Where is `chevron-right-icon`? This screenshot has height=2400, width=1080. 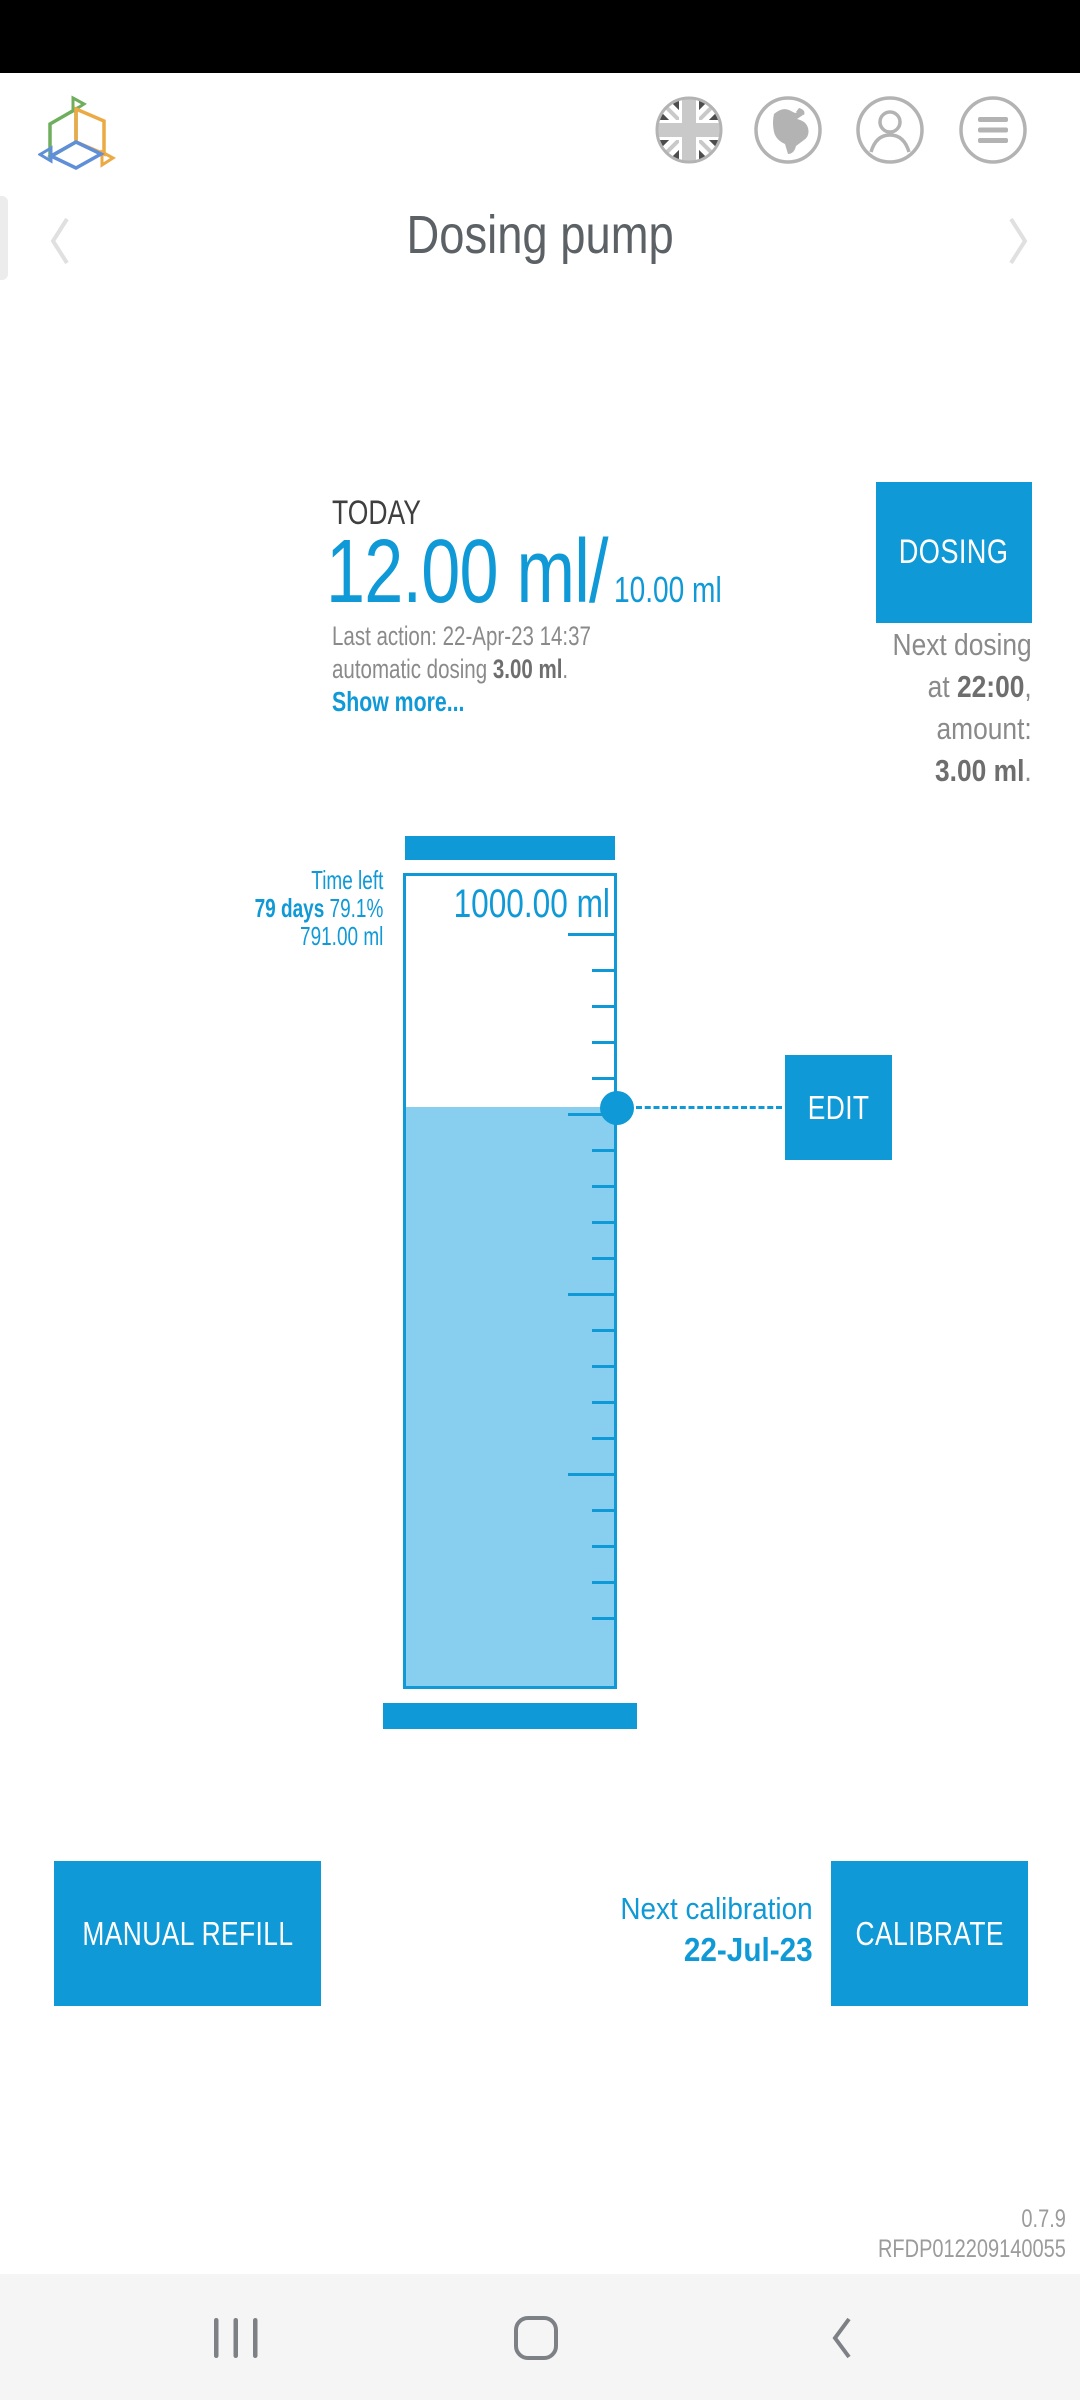
chevron-right-icon is located at coordinates (1018, 241).